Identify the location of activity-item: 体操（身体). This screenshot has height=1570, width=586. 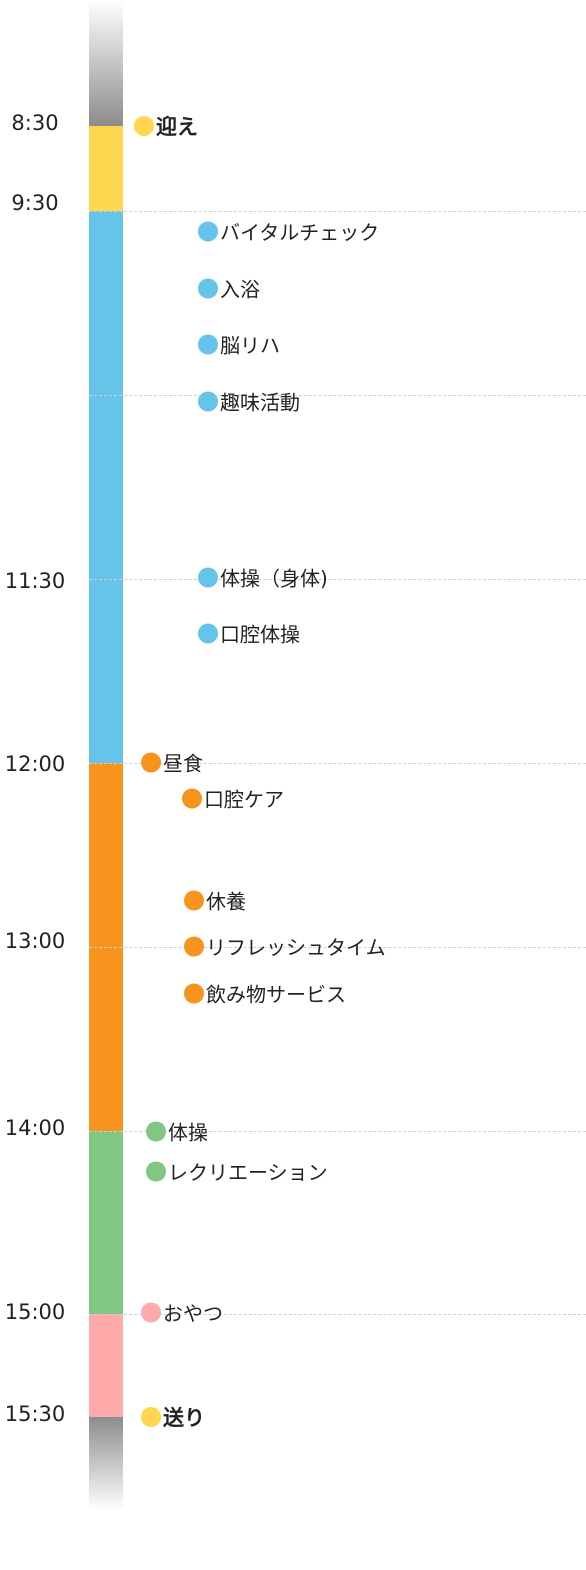
(263, 577).